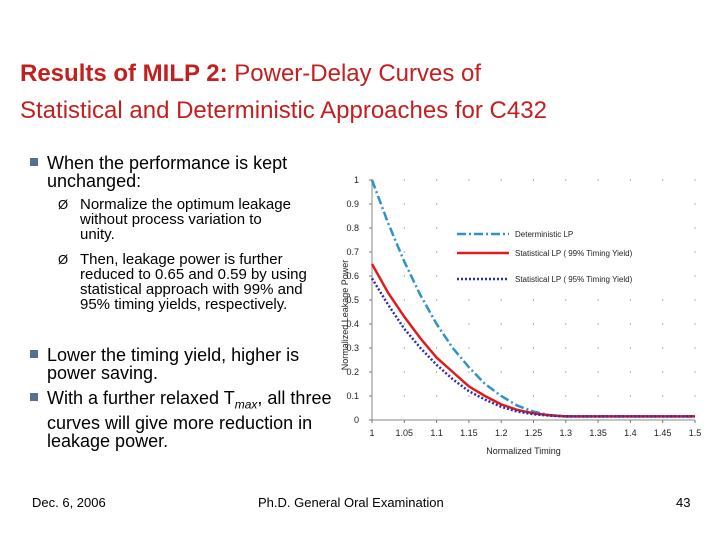  I want to click on x-tick-label: 1.05, so click(405, 433).